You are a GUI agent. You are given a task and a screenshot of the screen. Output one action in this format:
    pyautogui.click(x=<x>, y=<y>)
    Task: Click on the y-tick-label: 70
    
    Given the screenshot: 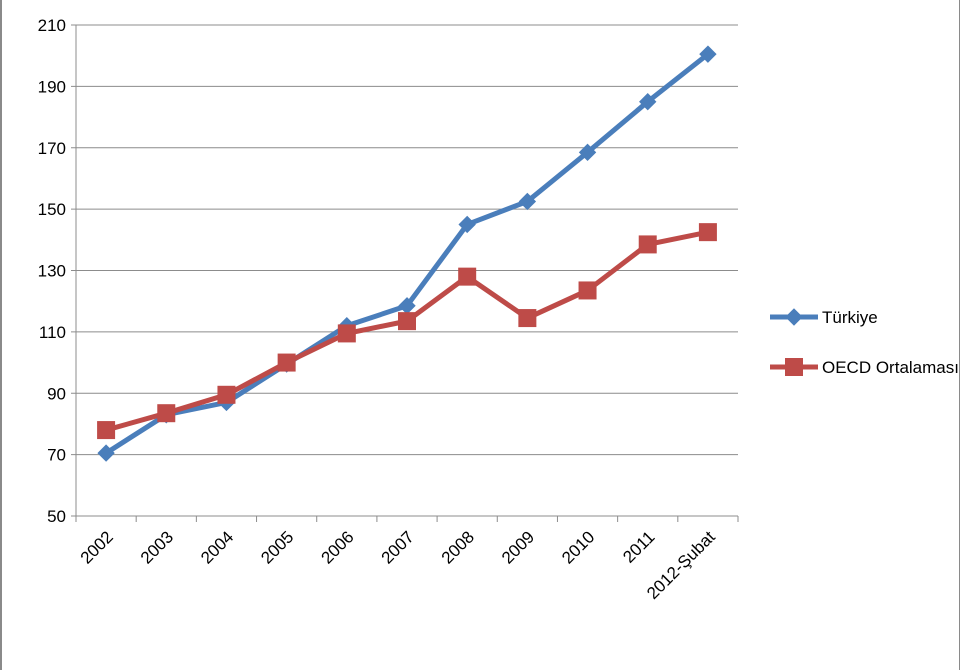 What is the action you would take?
    pyautogui.click(x=56, y=455)
    